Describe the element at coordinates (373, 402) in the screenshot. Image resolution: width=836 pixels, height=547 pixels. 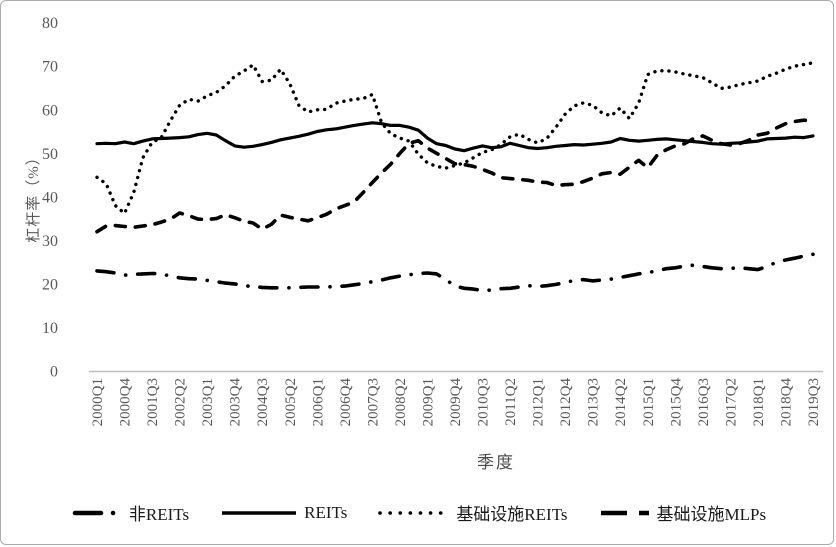
I see `x-tick-label: 2007Q3` at that location.